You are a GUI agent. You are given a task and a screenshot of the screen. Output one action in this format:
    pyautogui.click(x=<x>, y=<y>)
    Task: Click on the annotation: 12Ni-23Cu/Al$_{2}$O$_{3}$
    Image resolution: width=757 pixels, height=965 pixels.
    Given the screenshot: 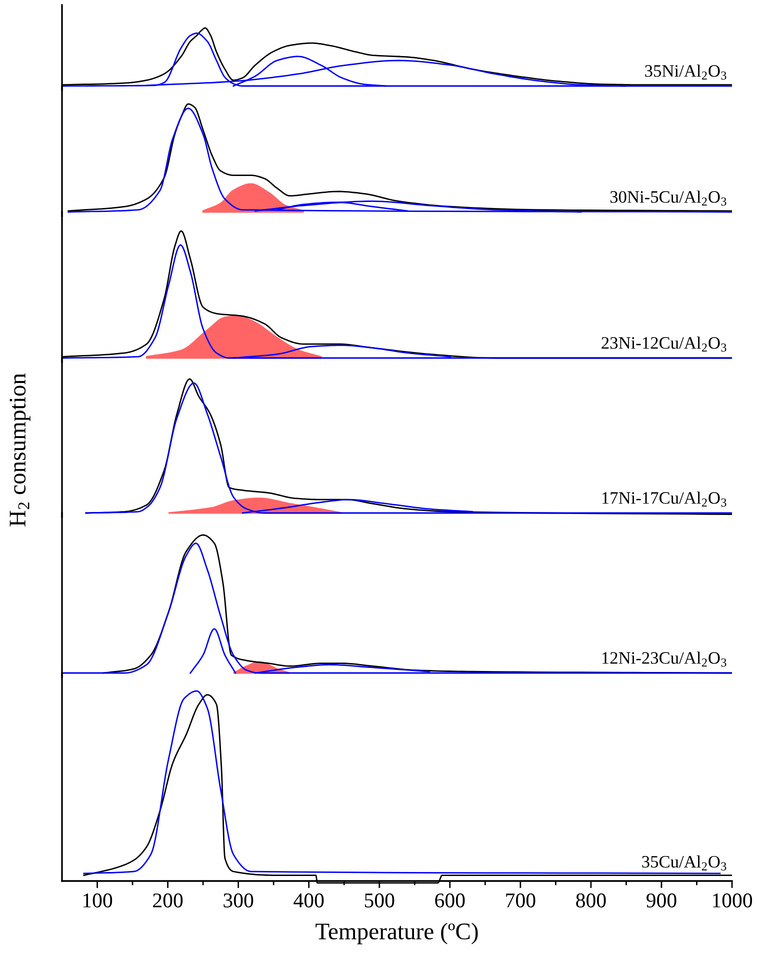 What is the action you would take?
    pyautogui.click(x=664, y=659)
    